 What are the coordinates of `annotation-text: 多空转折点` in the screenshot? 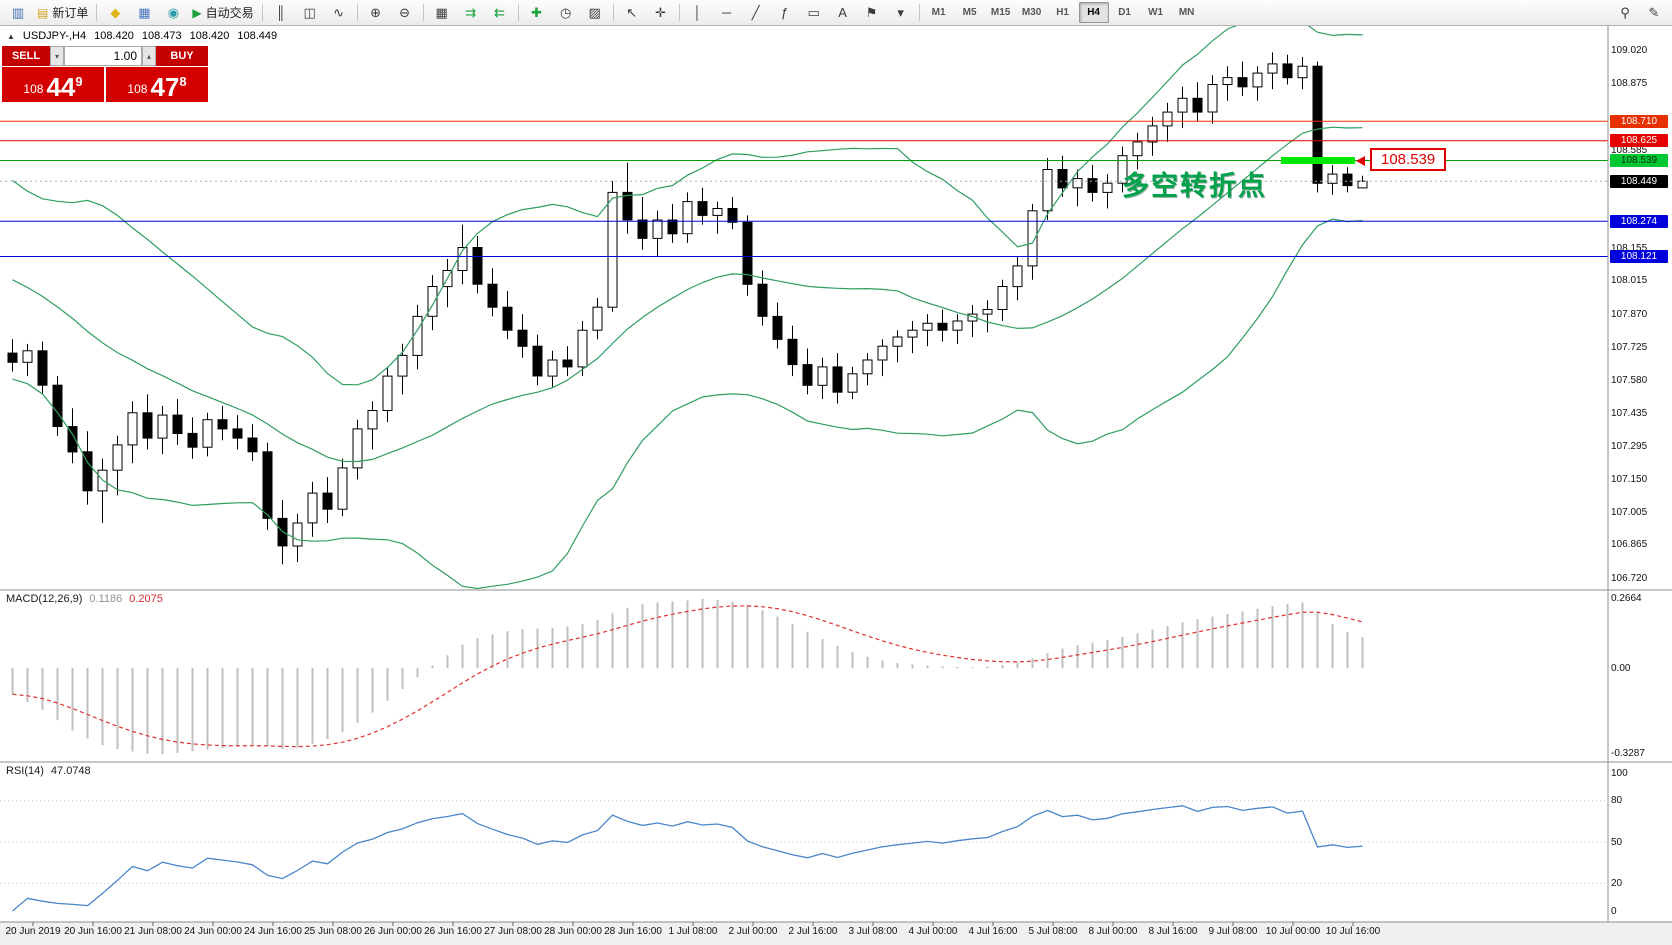 It's located at (1194, 186).